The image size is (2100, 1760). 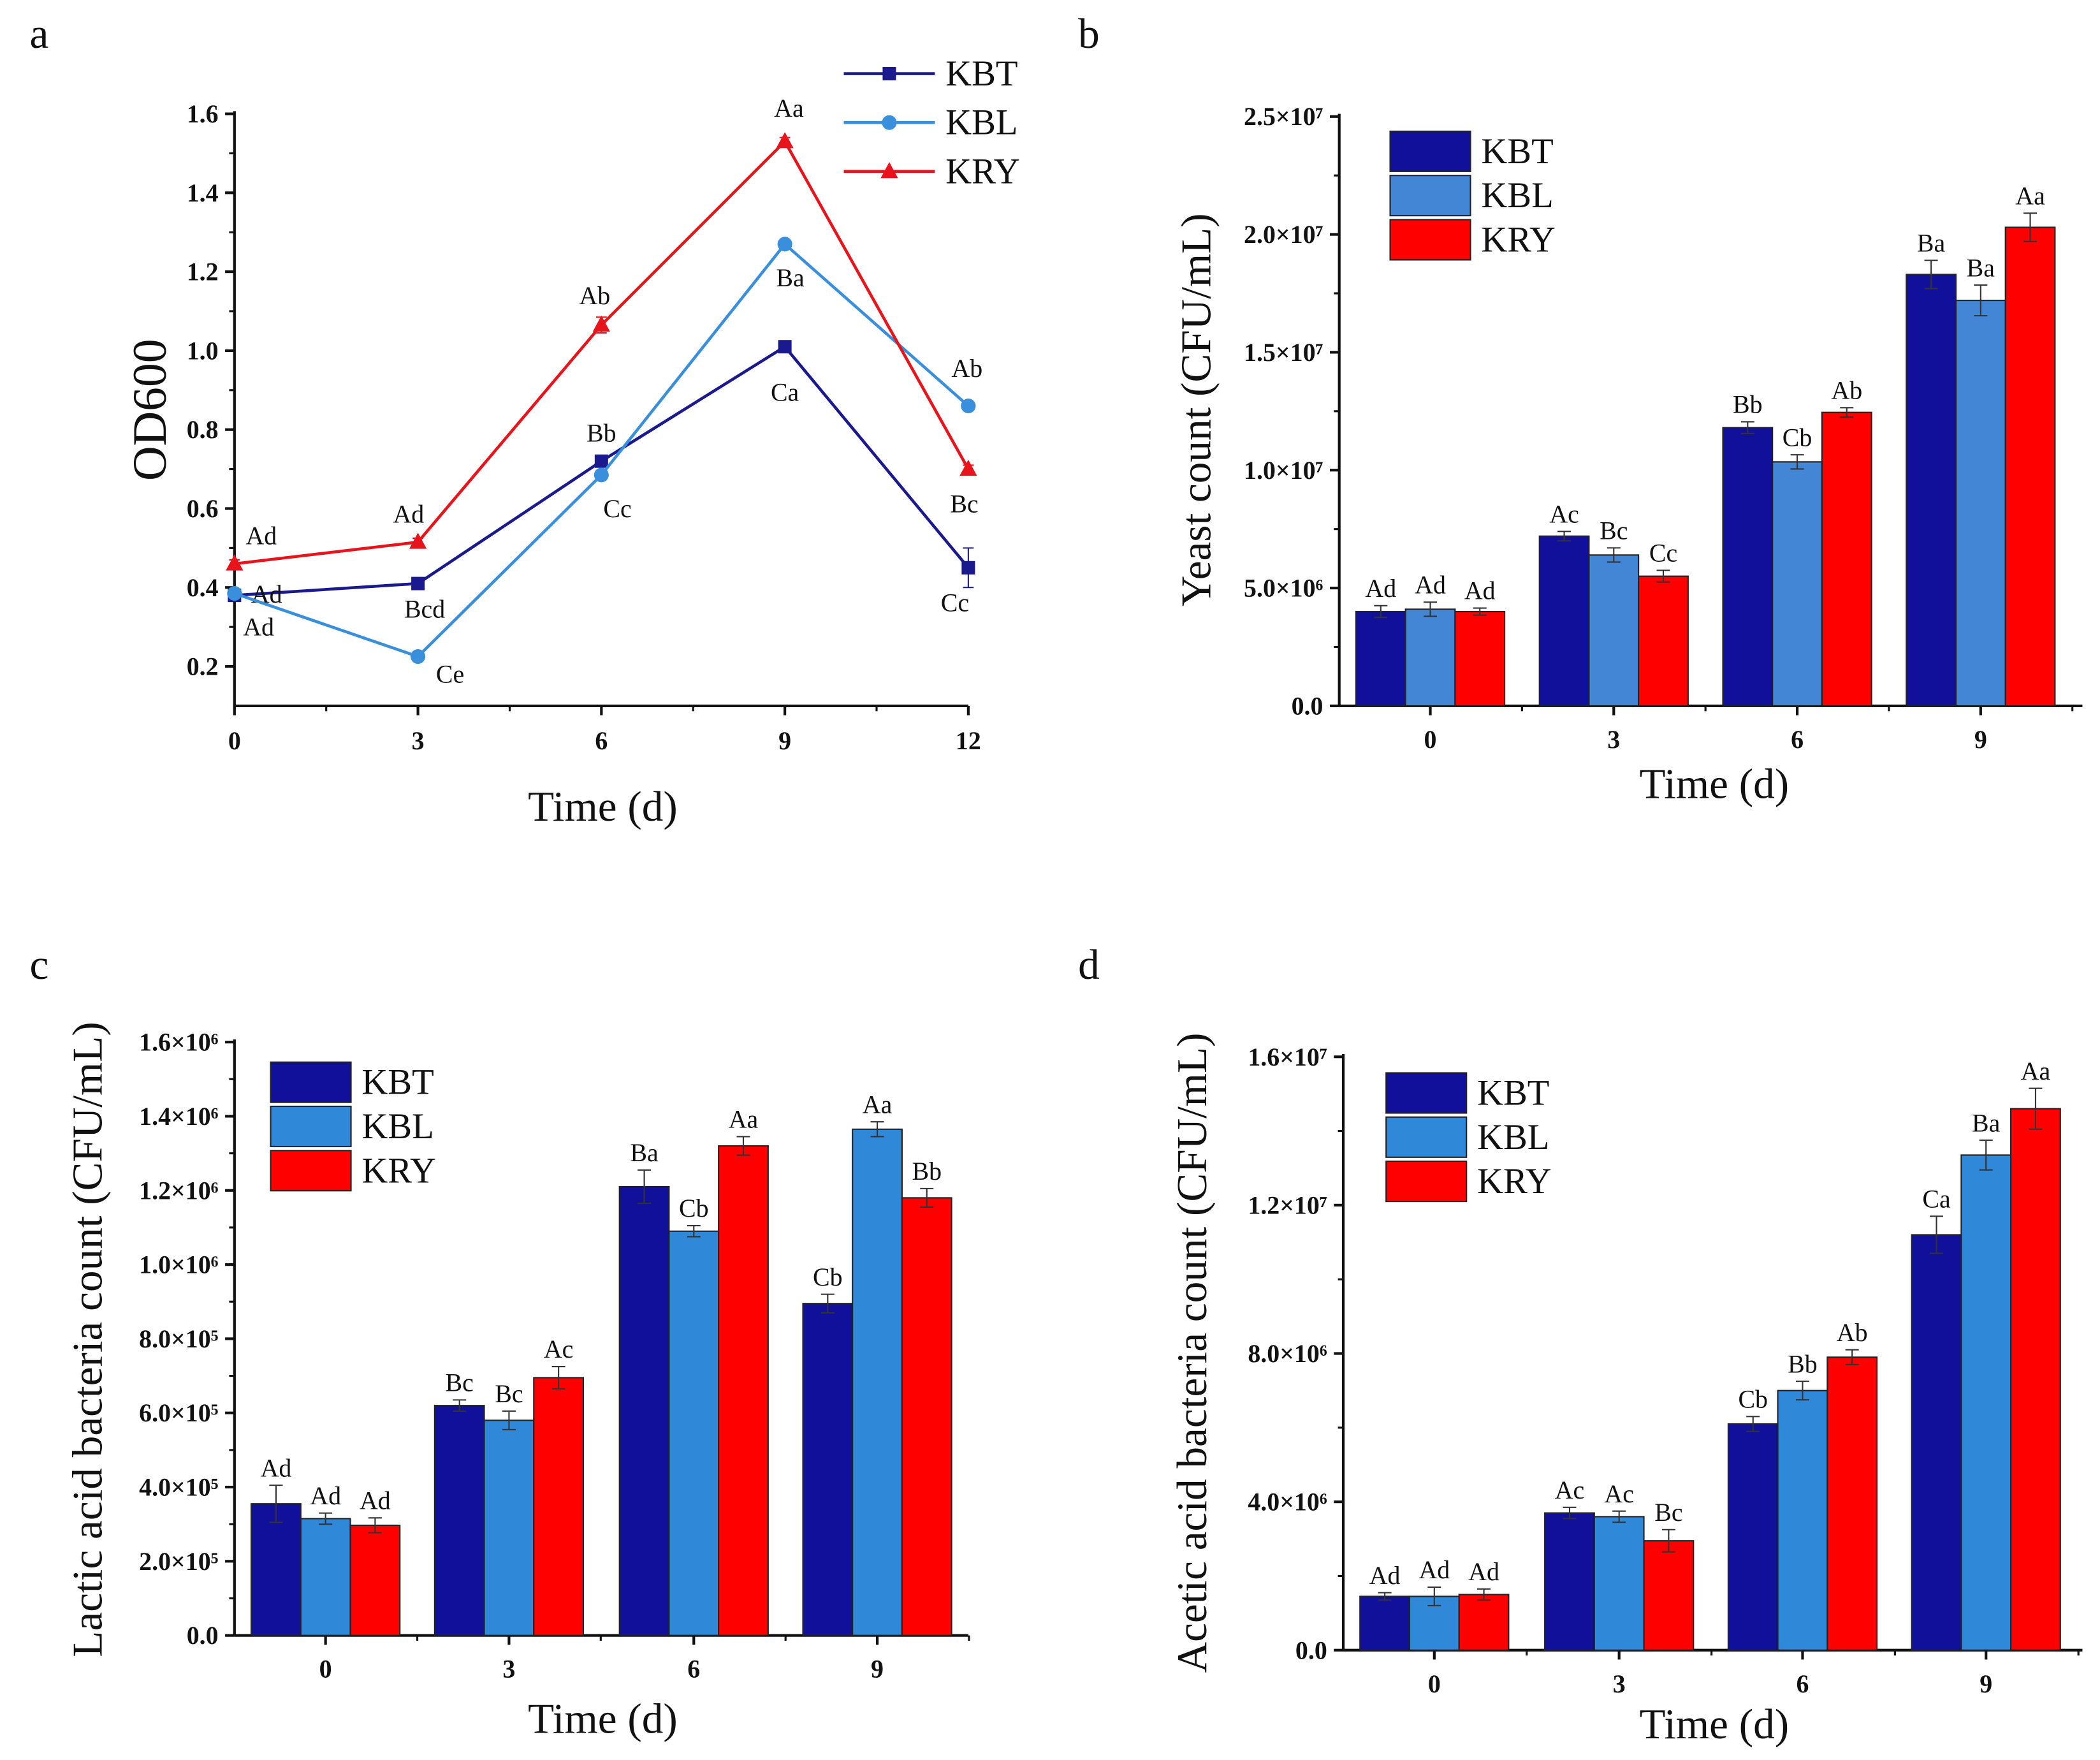 I want to click on series-KBL: Ad Bc Cb Ba, so click(x=1705, y=480).